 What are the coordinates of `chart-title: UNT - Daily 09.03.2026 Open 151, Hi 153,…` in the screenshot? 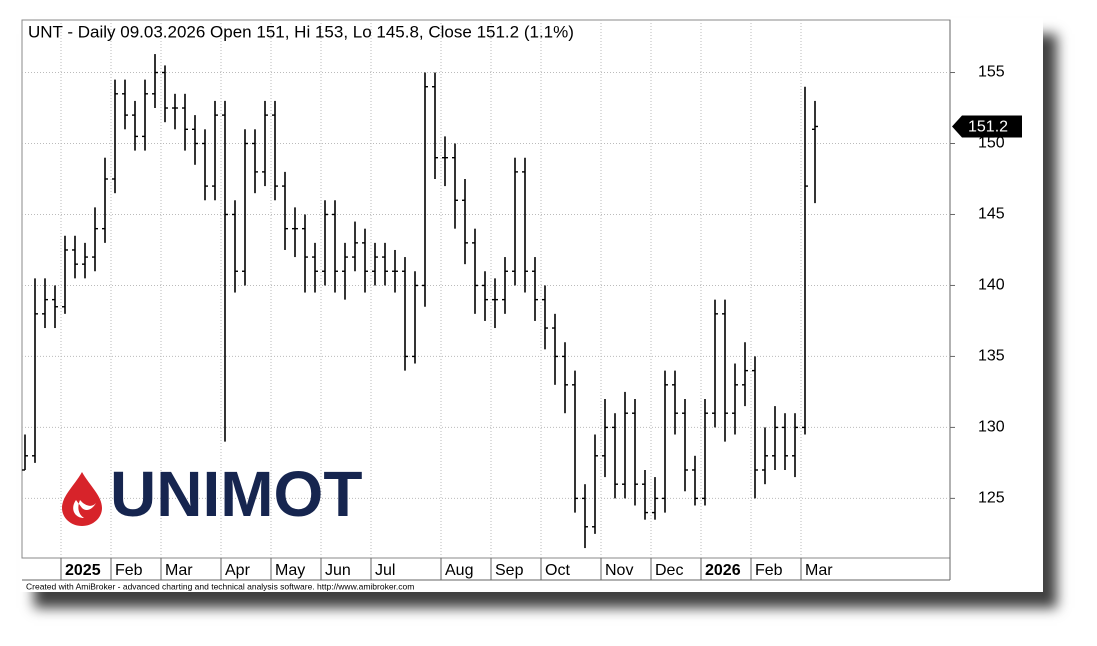 It's located at (301, 31).